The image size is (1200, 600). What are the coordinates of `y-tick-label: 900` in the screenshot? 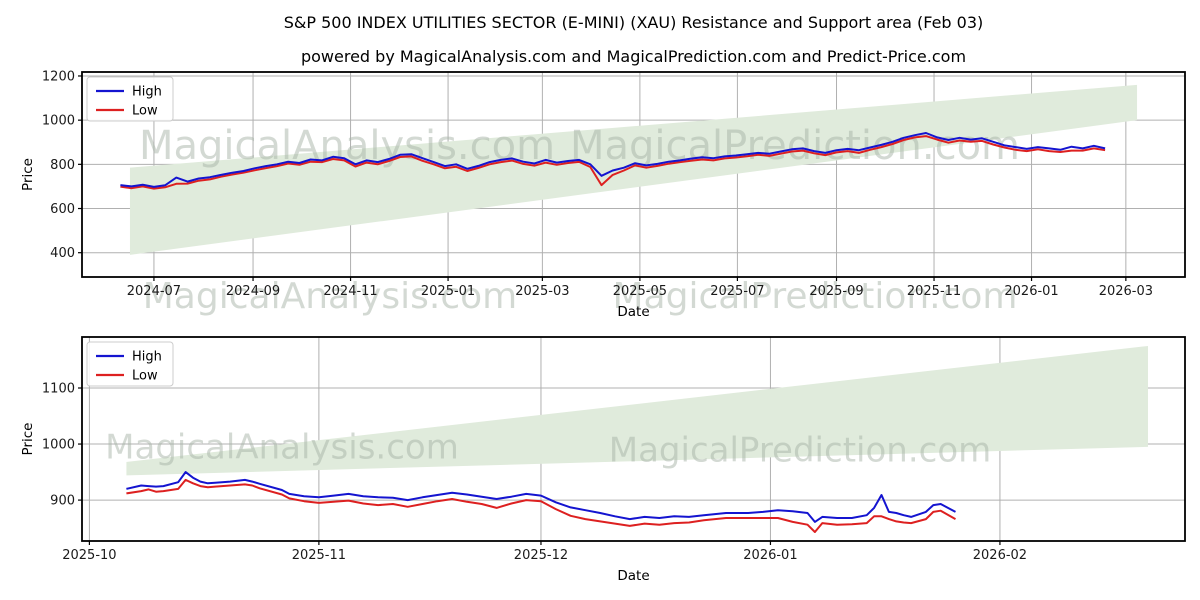 It's located at (62, 501).